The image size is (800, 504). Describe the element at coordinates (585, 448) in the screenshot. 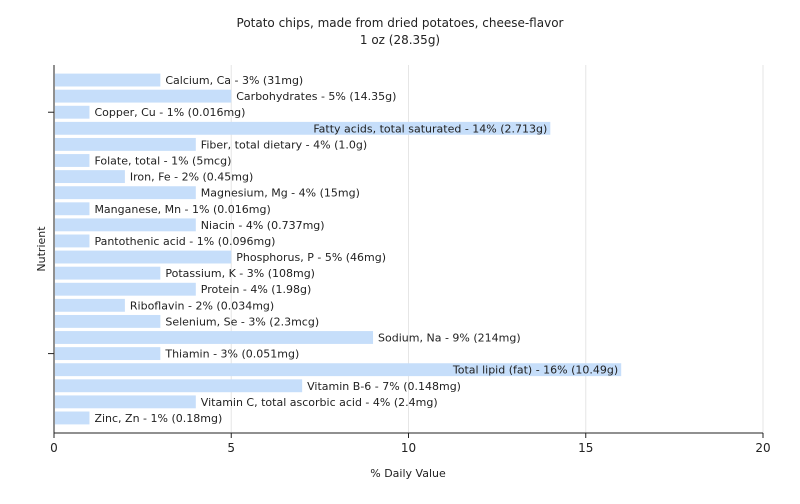

I see `x-tick-label: 15` at that location.